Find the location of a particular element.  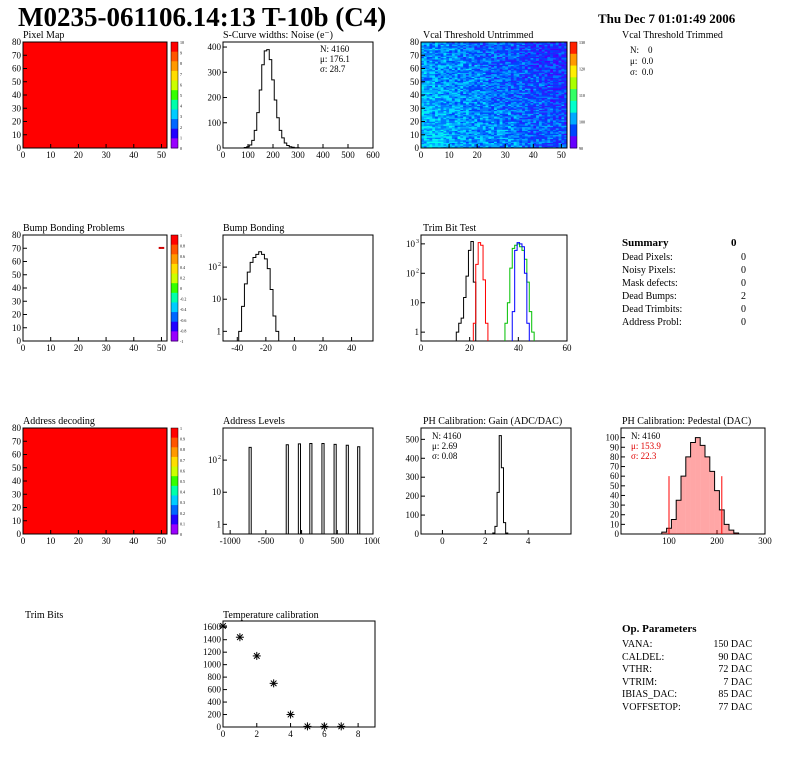

address_decoding-scale-label-0: 1 is located at coordinates (181, 428).